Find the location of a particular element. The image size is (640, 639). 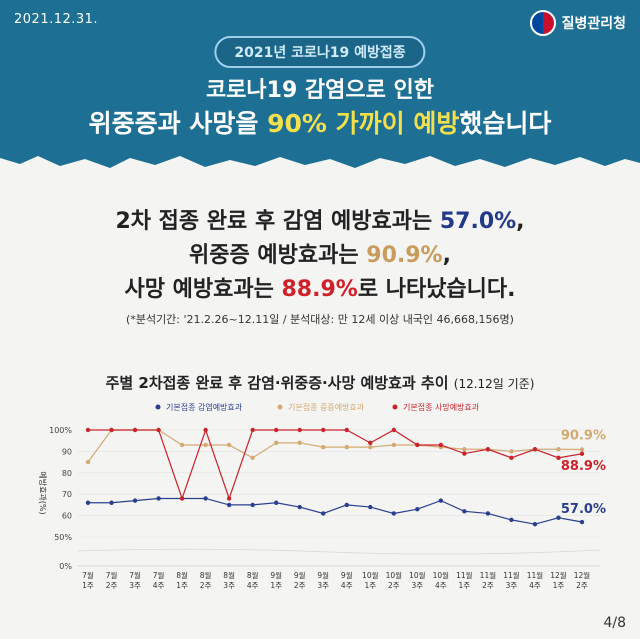

logo-text: 질병관리청 is located at coordinates (593, 24).